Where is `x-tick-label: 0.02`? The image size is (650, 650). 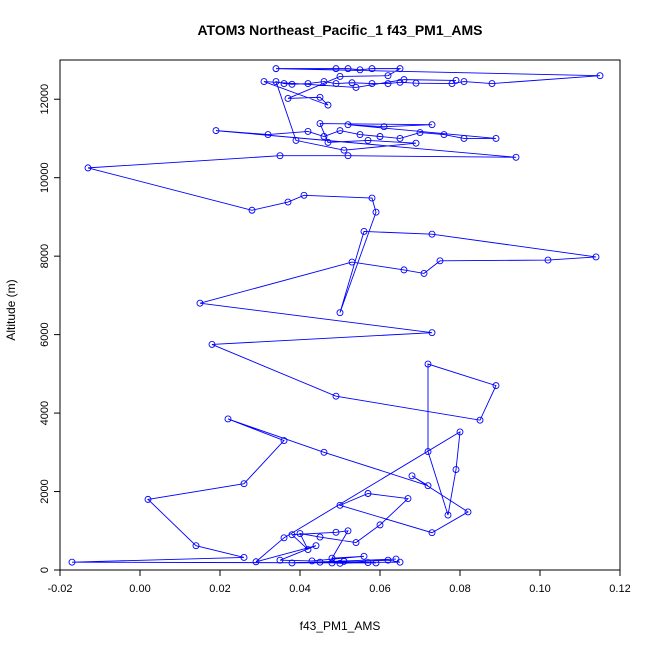 x-tick-label: 0.02 is located at coordinates (219, 589).